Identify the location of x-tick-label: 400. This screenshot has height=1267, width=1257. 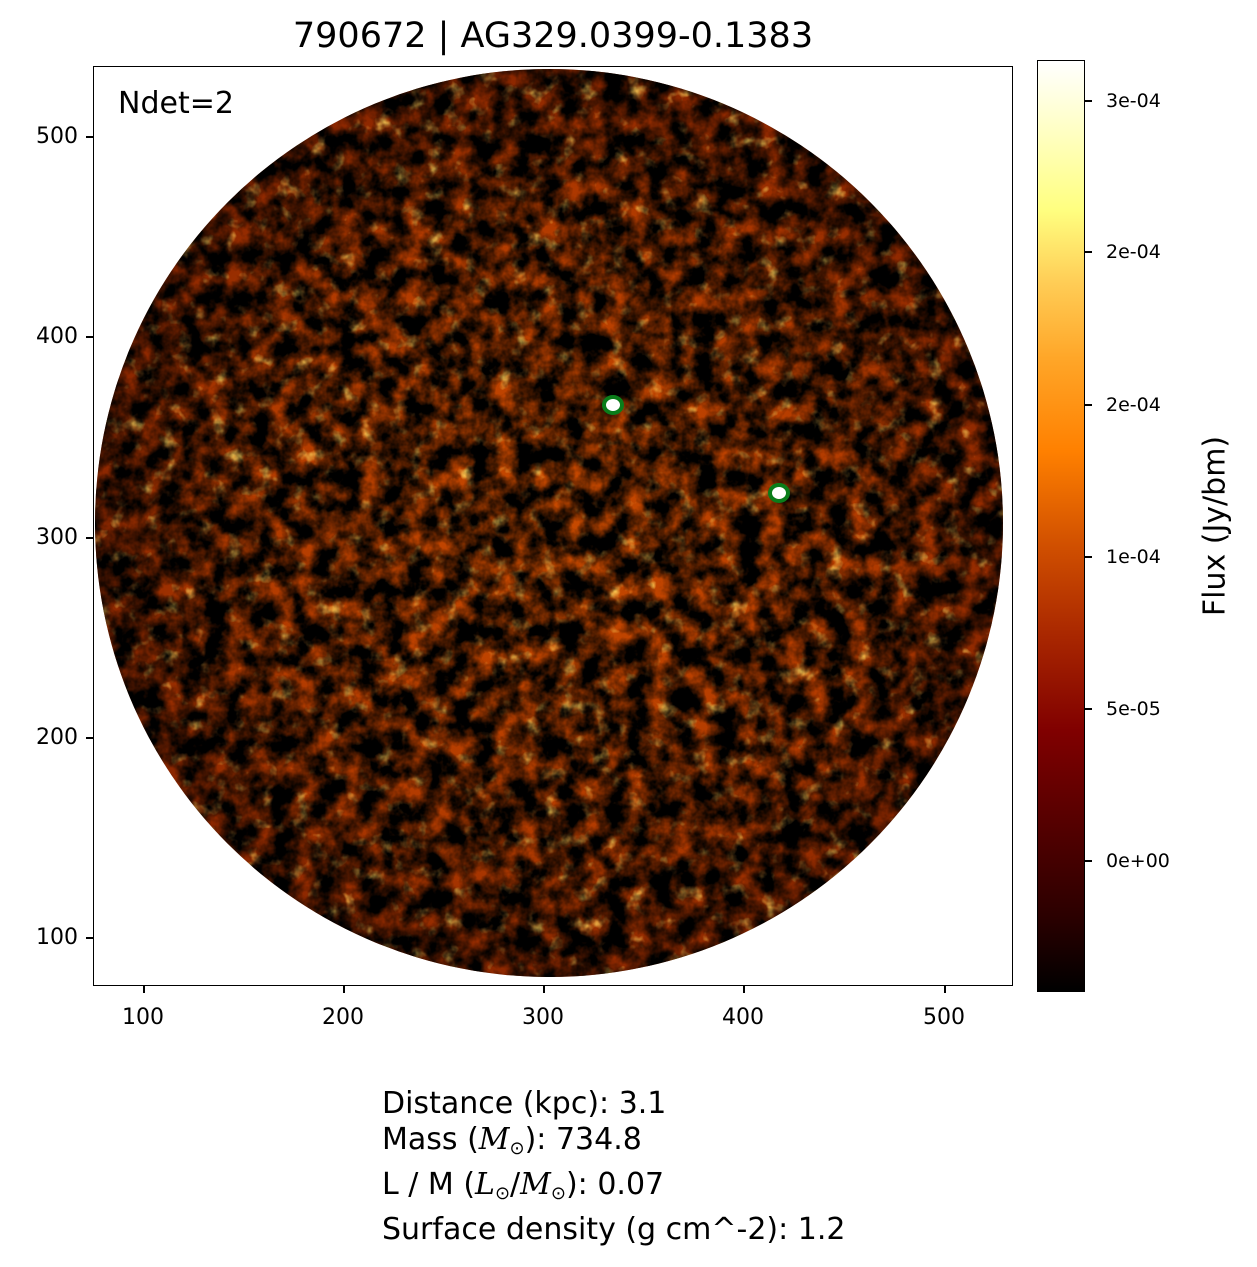
(743, 1017).